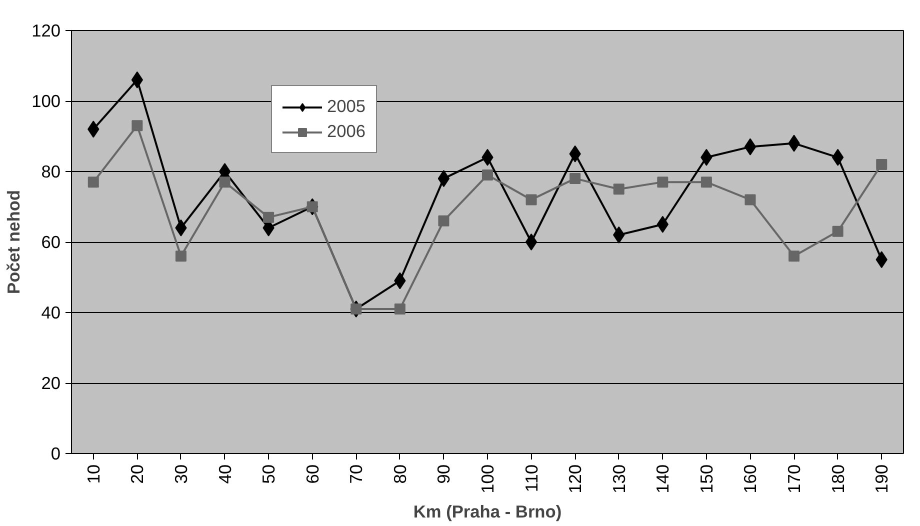  Describe the element at coordinates (51, 383) in the screenshot. I see `y-tick-label: 20` at that location.